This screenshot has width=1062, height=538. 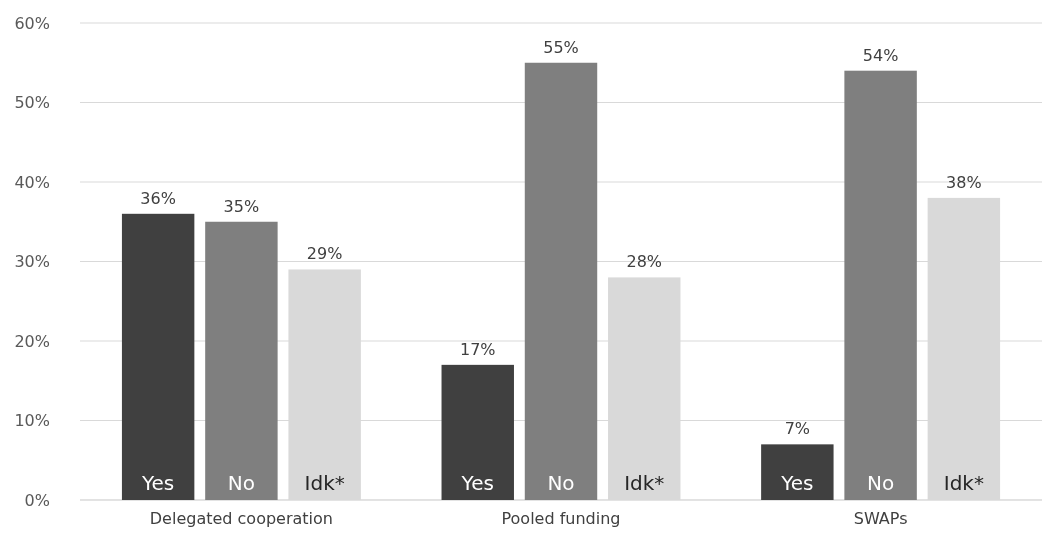 I want to click on y-tick-label: 60%, so click(x=32, y=23).